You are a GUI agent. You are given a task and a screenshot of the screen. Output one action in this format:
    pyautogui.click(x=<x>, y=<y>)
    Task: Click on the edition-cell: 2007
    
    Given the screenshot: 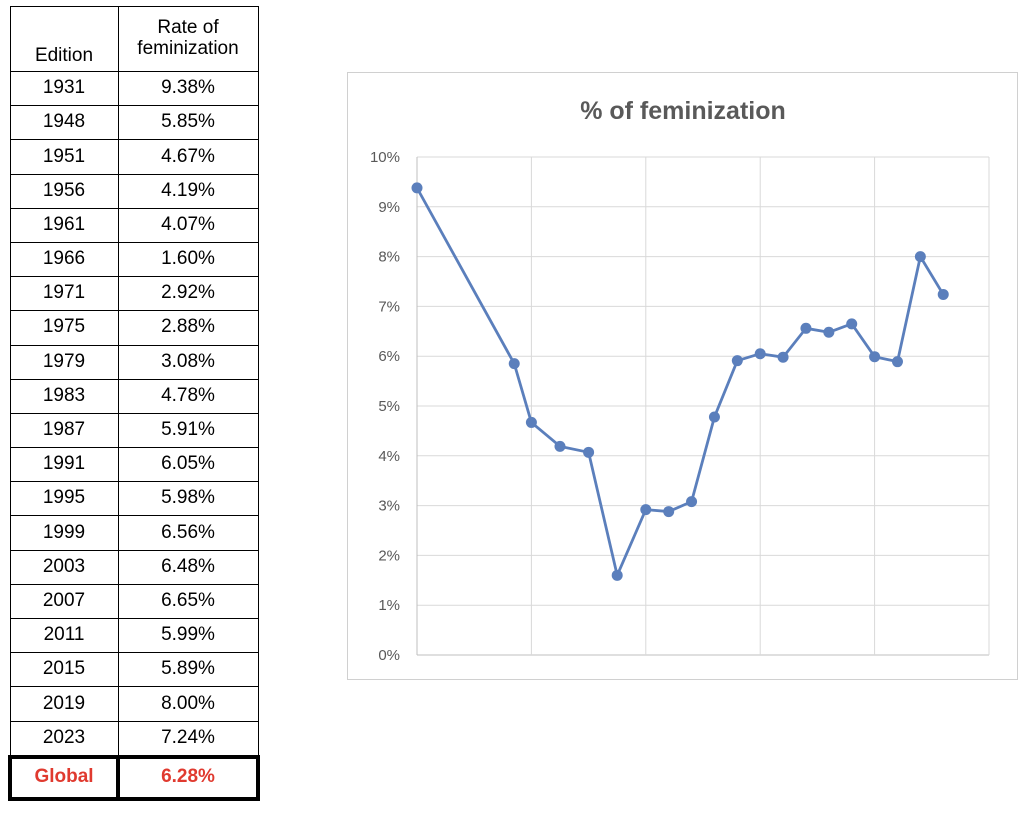 What is the action you would take?
    pyautogui.click(x=64, y=601)
    